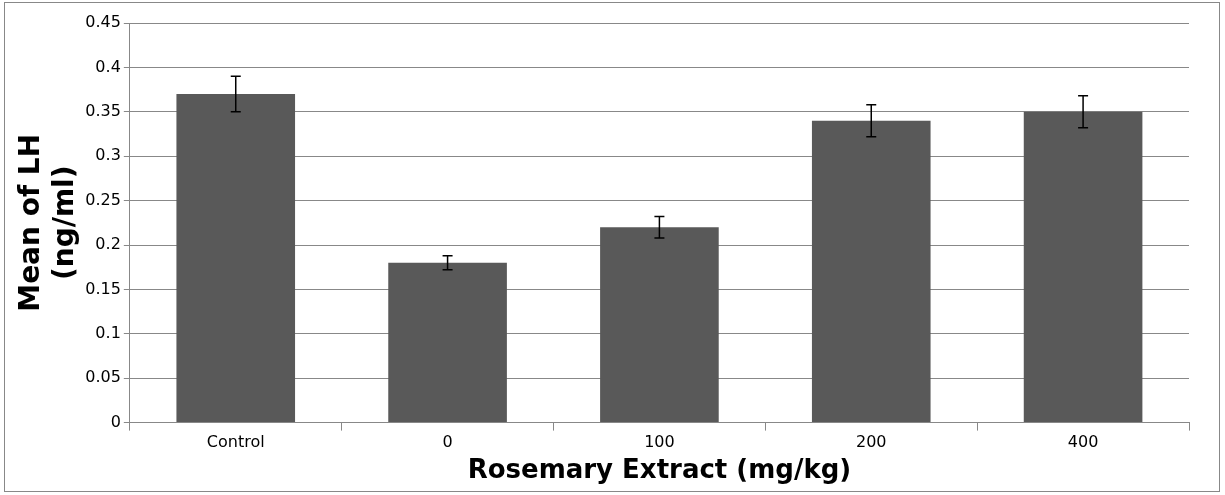 The image size is (1225, 495). What do you see at coordinates (108, 244) in the screenshot?
I see `y-tick-label: 0.2` at bounding box center [108, 244].